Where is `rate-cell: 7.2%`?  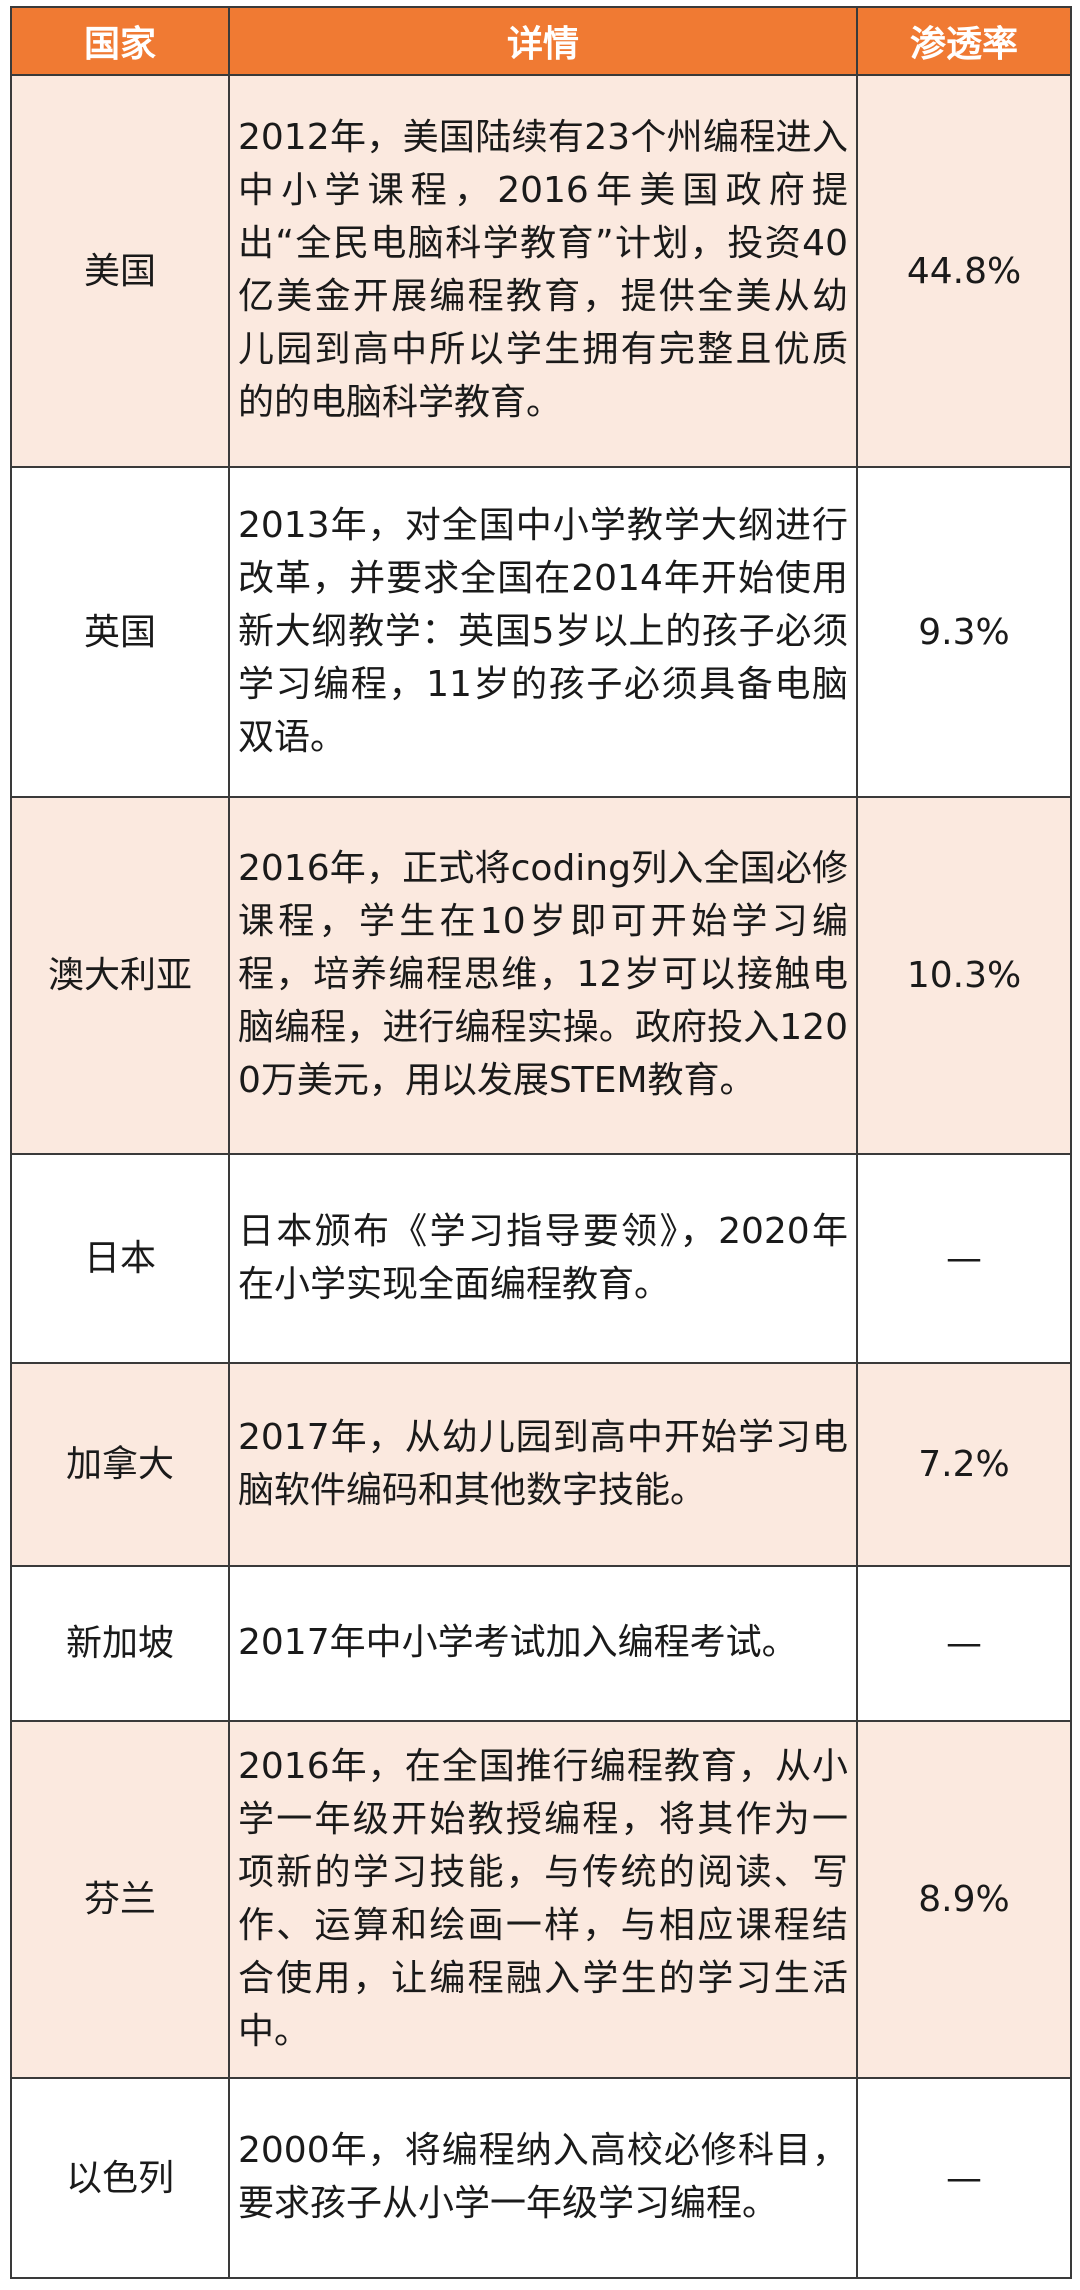
rate-cell: 7.2% is located at coordinates (964, 1464).